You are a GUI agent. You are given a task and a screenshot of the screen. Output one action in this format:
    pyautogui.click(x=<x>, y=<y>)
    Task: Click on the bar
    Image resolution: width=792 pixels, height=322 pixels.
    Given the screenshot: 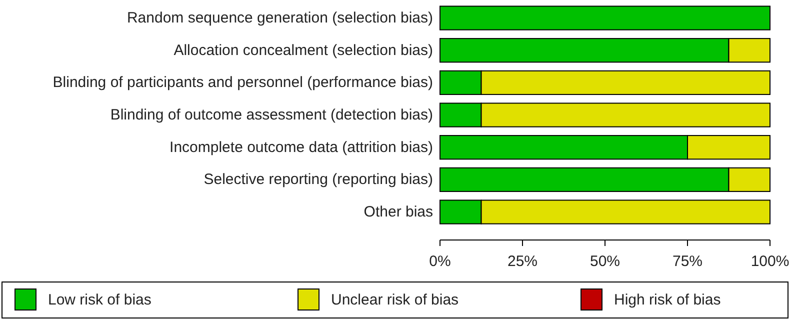 What is the action you would take?
    pyautogui.click(x=605, y=18)
    